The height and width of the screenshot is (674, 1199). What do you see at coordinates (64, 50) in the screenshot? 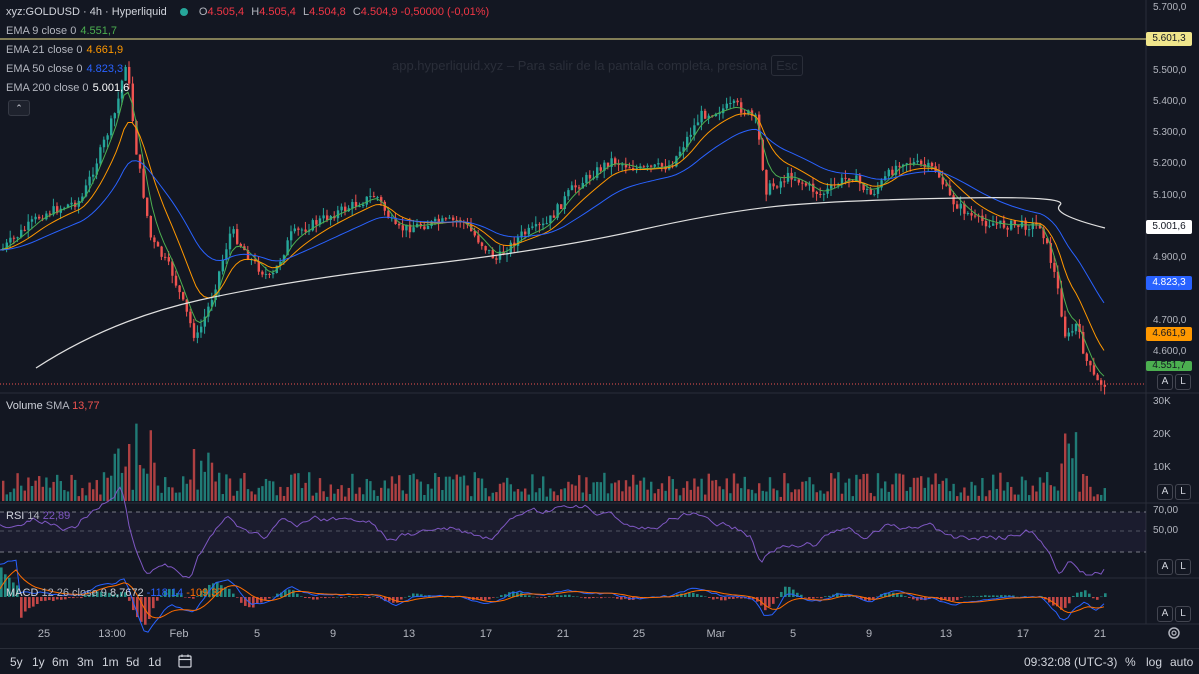
I see `ema21-legend: EMA 21 close 0 4.661,9` at bounding box center [64, 50].